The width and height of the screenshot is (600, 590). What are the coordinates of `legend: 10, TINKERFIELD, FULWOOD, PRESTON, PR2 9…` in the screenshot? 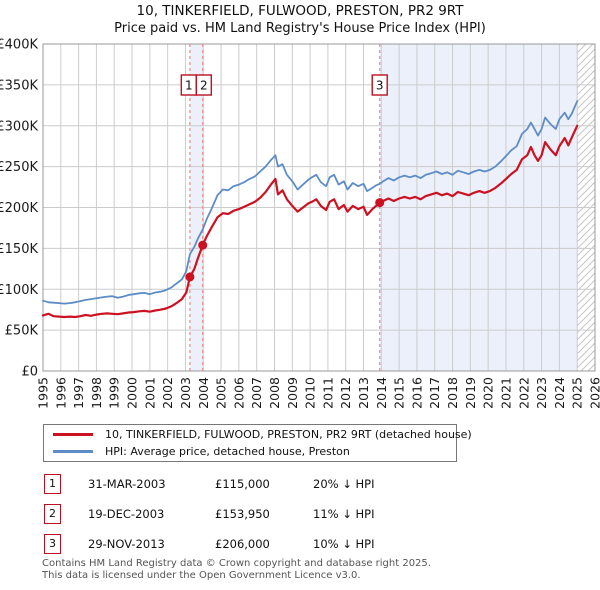 It's located at (257, 443).